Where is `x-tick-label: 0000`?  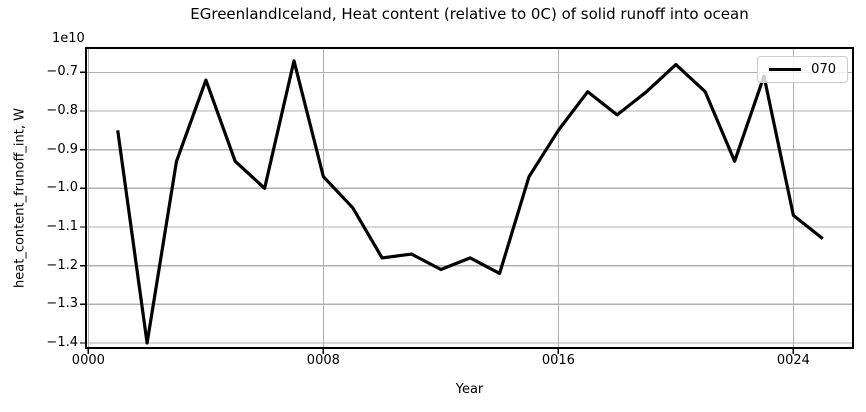 x-tick-label: 0000 is located at coordinates (88, 360).